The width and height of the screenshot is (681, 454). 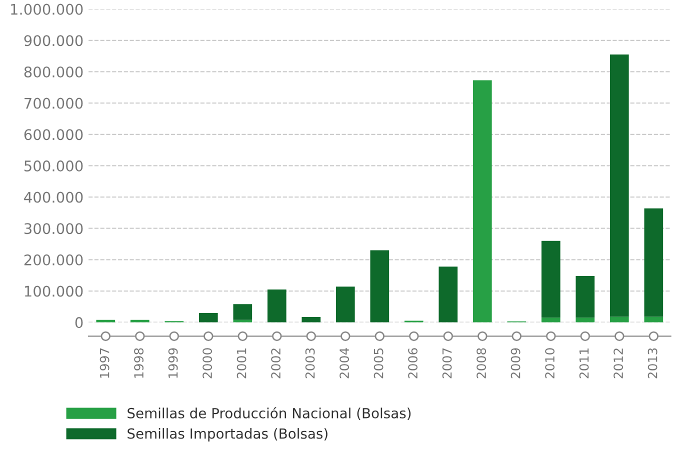 What do you see at coordinates (53, 134) in the screenshot?
I see `y-tick-label: 600.000` at bounding box center [53, 134].